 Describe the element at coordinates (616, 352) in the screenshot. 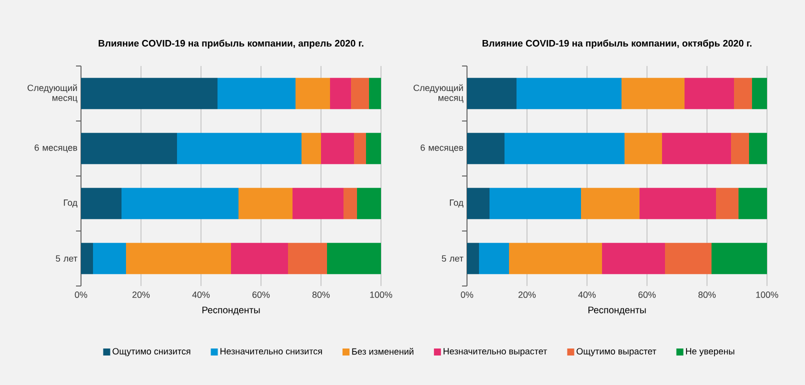

I see `legend-label: Ощутимо вырастет` at that location.